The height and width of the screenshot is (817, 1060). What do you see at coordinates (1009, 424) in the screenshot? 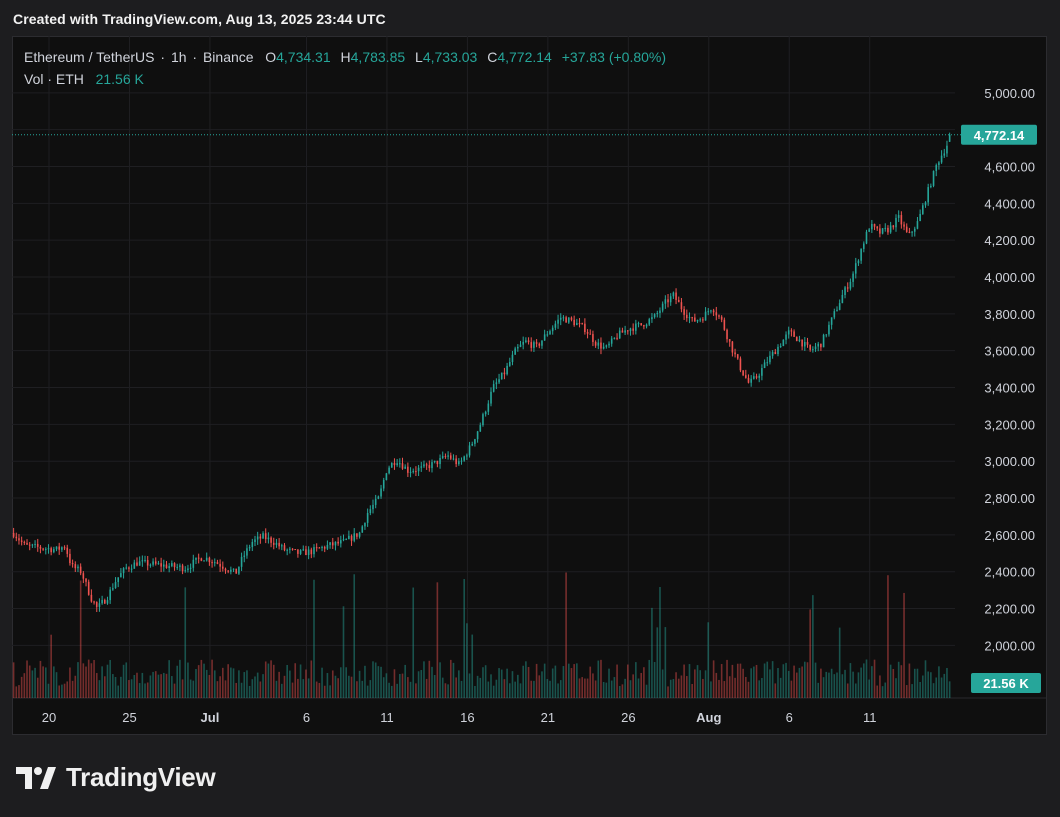
I see `price-tick-label: 3,200.00` at bounding box center [1009, 424].